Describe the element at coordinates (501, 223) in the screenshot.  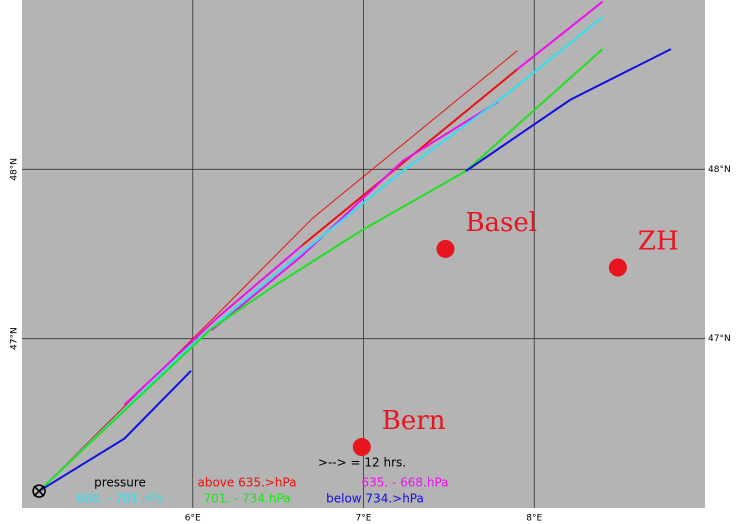
I see `city-label: Basel` at that location.